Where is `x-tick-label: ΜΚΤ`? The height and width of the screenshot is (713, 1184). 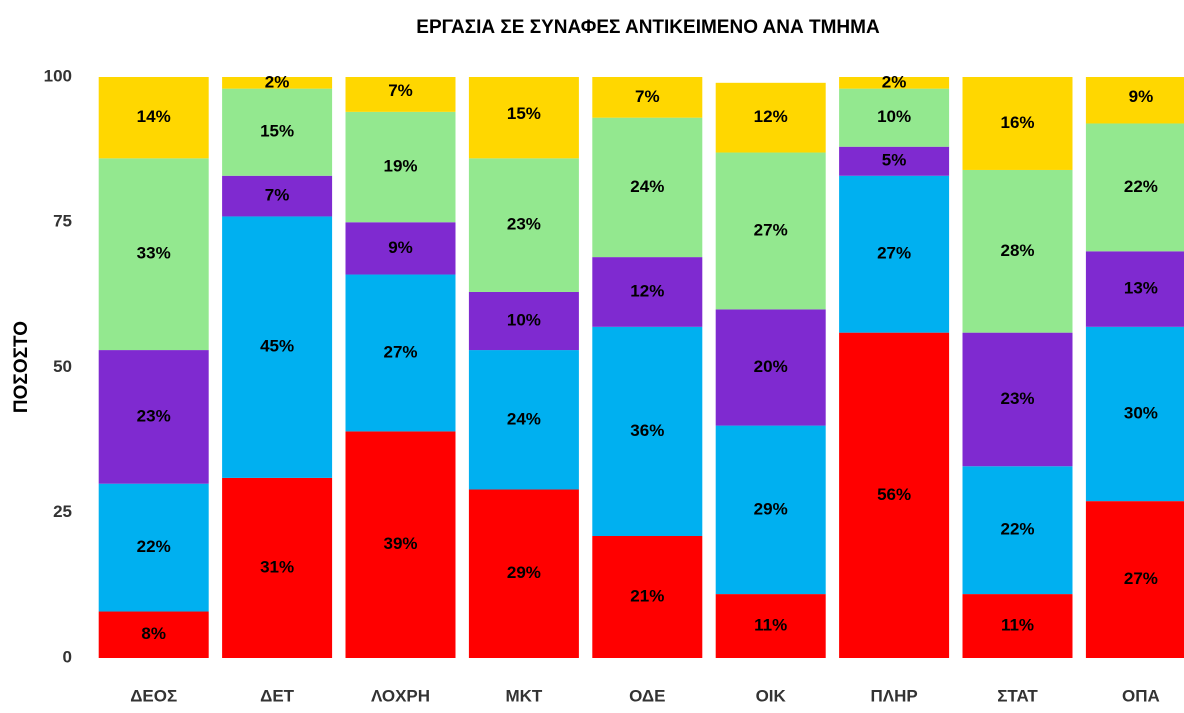
x-tick-label: ΜΚΤ is located at coordinates (523, 695).